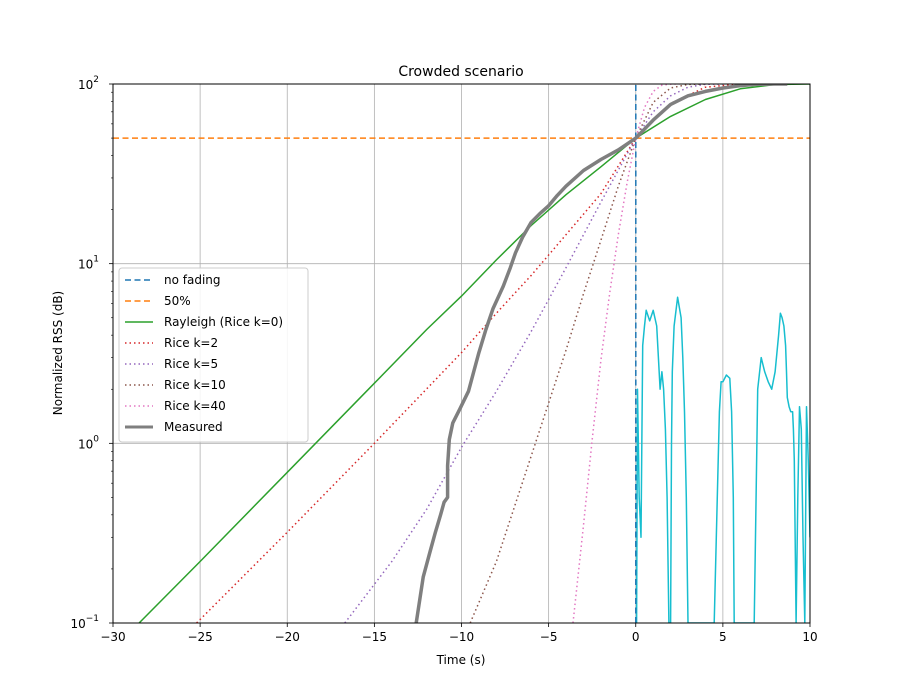  I want to click on x-tick-label: 10, so click(809, 637).